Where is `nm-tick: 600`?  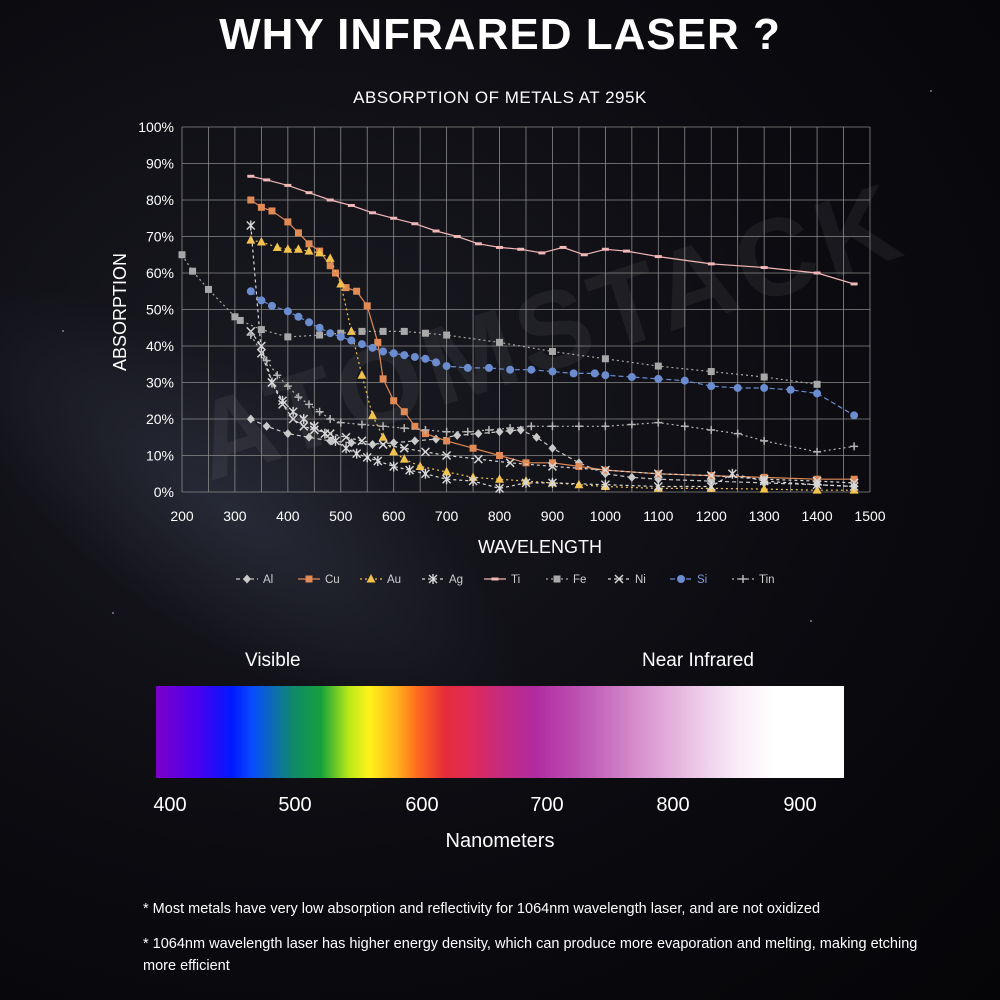 nm-tick: 600 is located at coordinates (422, 805).